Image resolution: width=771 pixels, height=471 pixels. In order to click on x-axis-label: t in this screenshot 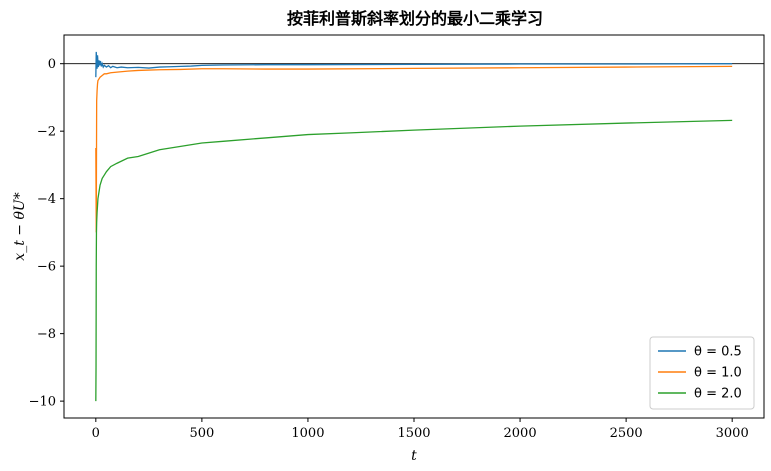, I will do `click(414, 456)`.